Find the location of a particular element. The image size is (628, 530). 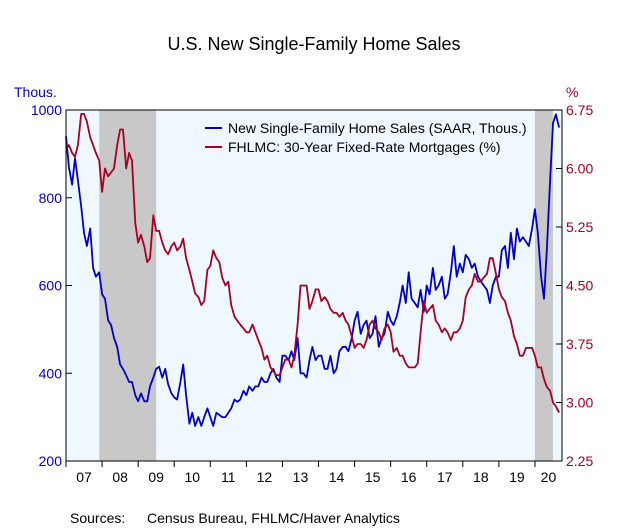

left-axis-tick-label-2: 600 is located at coordinates (51, 286).